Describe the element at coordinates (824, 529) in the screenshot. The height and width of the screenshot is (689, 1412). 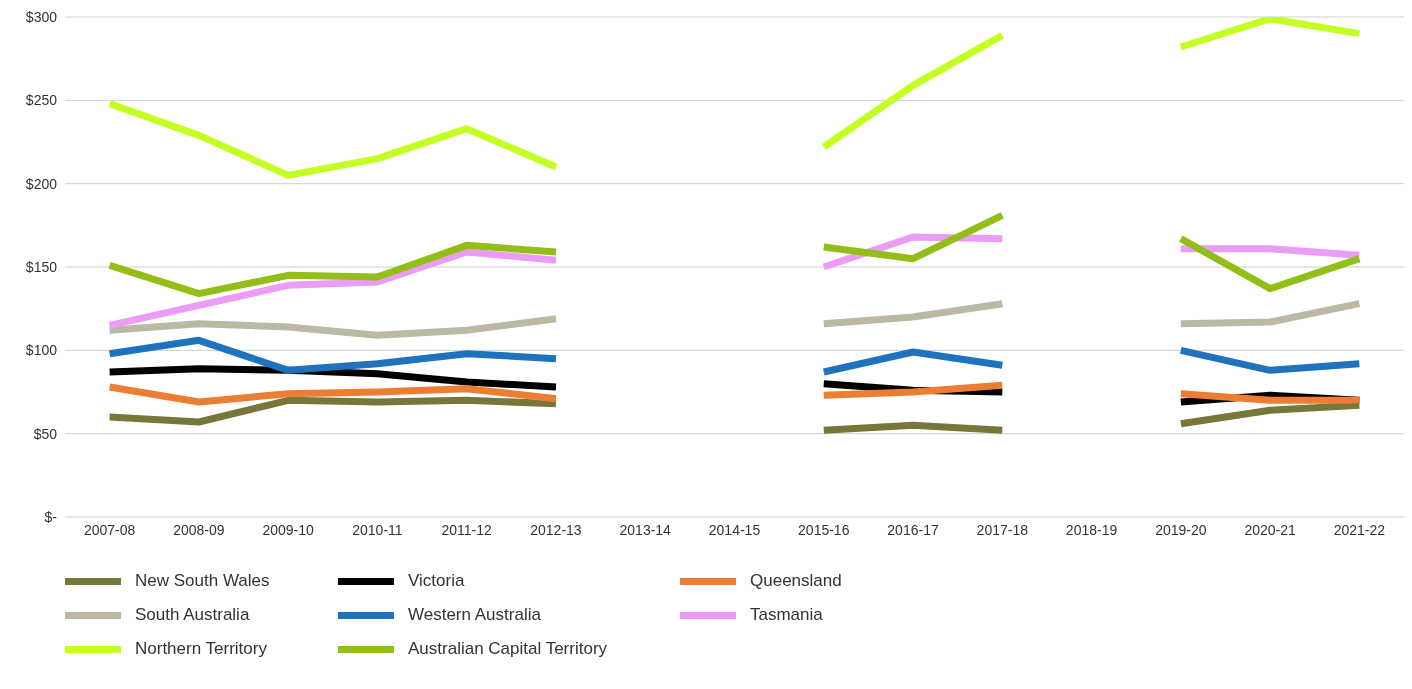
I see `x-tick-label: 2015-16` at that location.